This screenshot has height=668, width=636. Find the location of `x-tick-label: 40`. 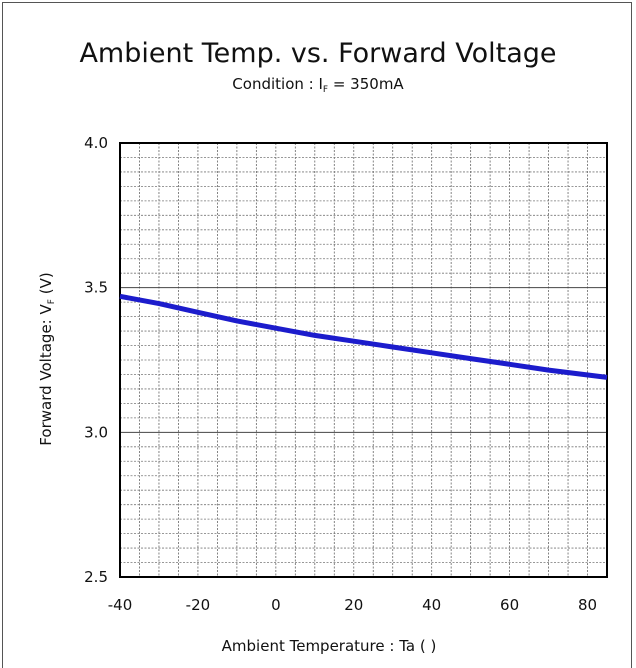

x-tick-label: 40 is located at coordinates (431, 605).